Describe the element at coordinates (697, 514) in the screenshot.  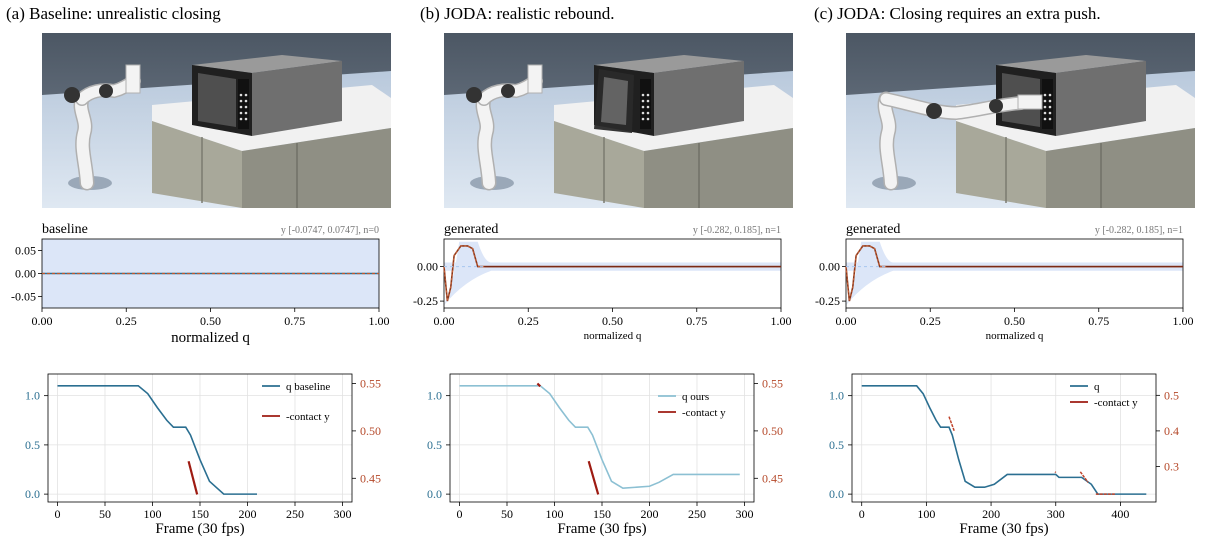
I see `x-tick-label: 250` at that location.